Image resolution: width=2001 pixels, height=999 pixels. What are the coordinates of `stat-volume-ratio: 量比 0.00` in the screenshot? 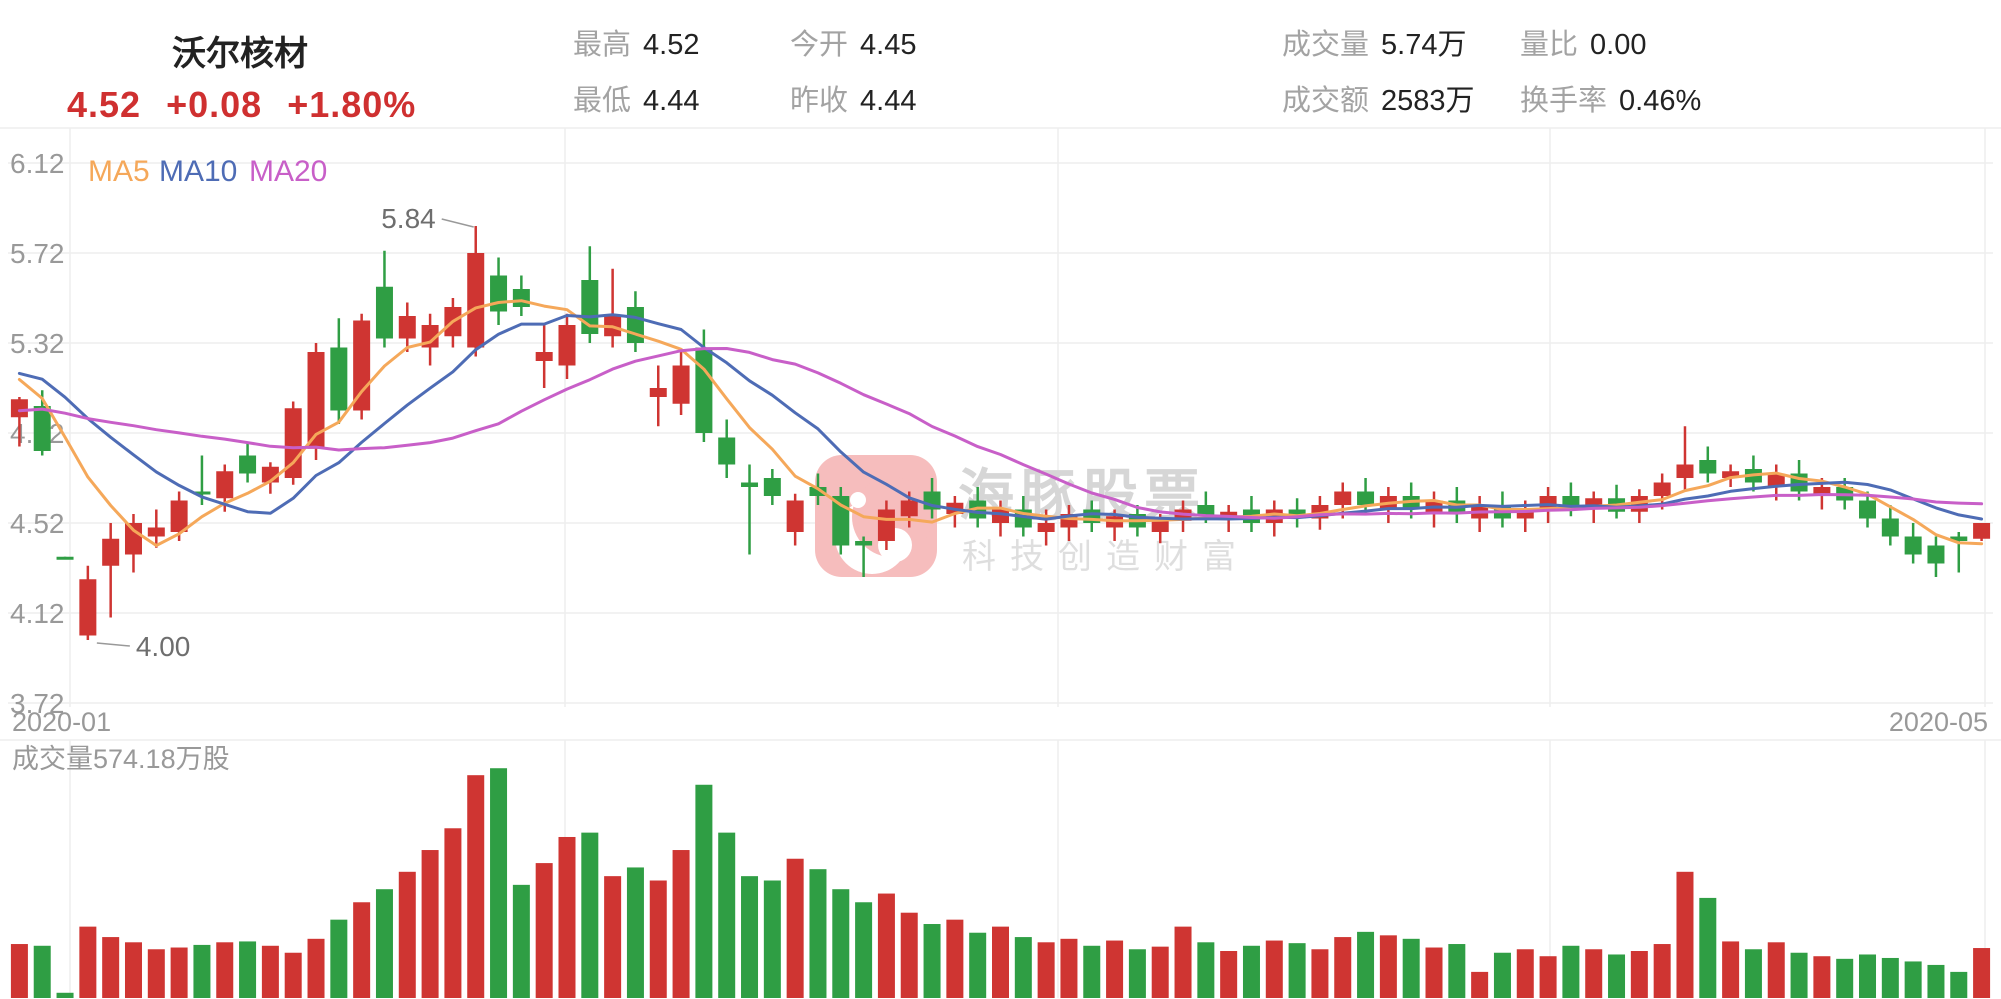 It's located at (1583, 45).